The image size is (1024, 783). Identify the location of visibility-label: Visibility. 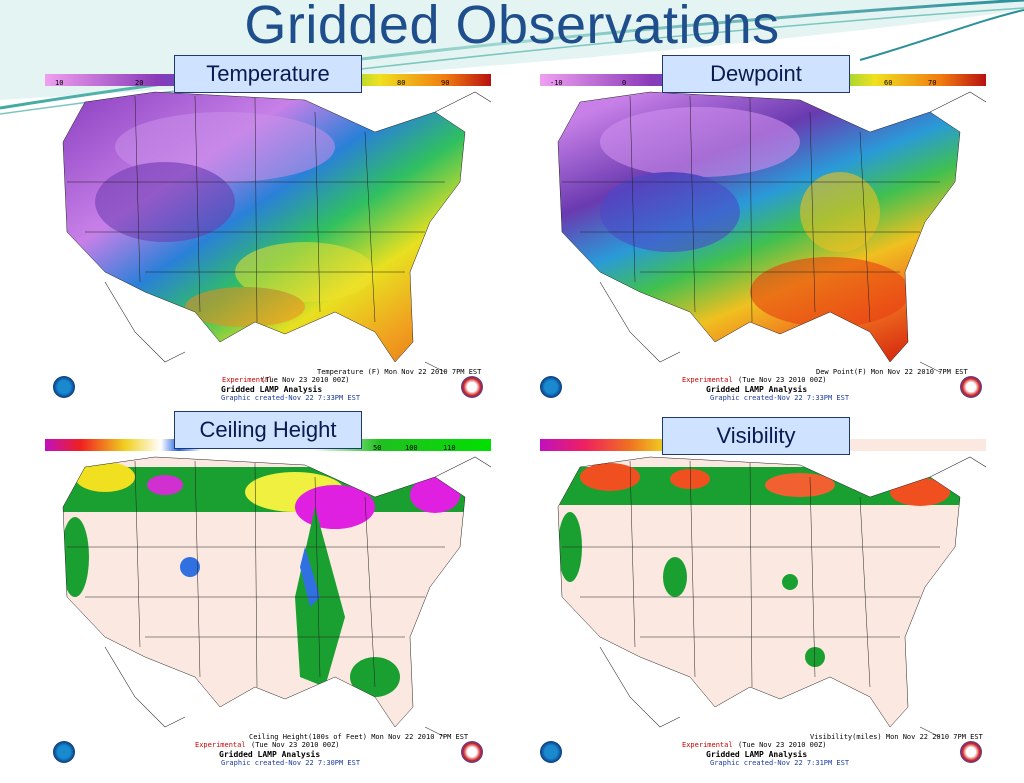
(756, 436).